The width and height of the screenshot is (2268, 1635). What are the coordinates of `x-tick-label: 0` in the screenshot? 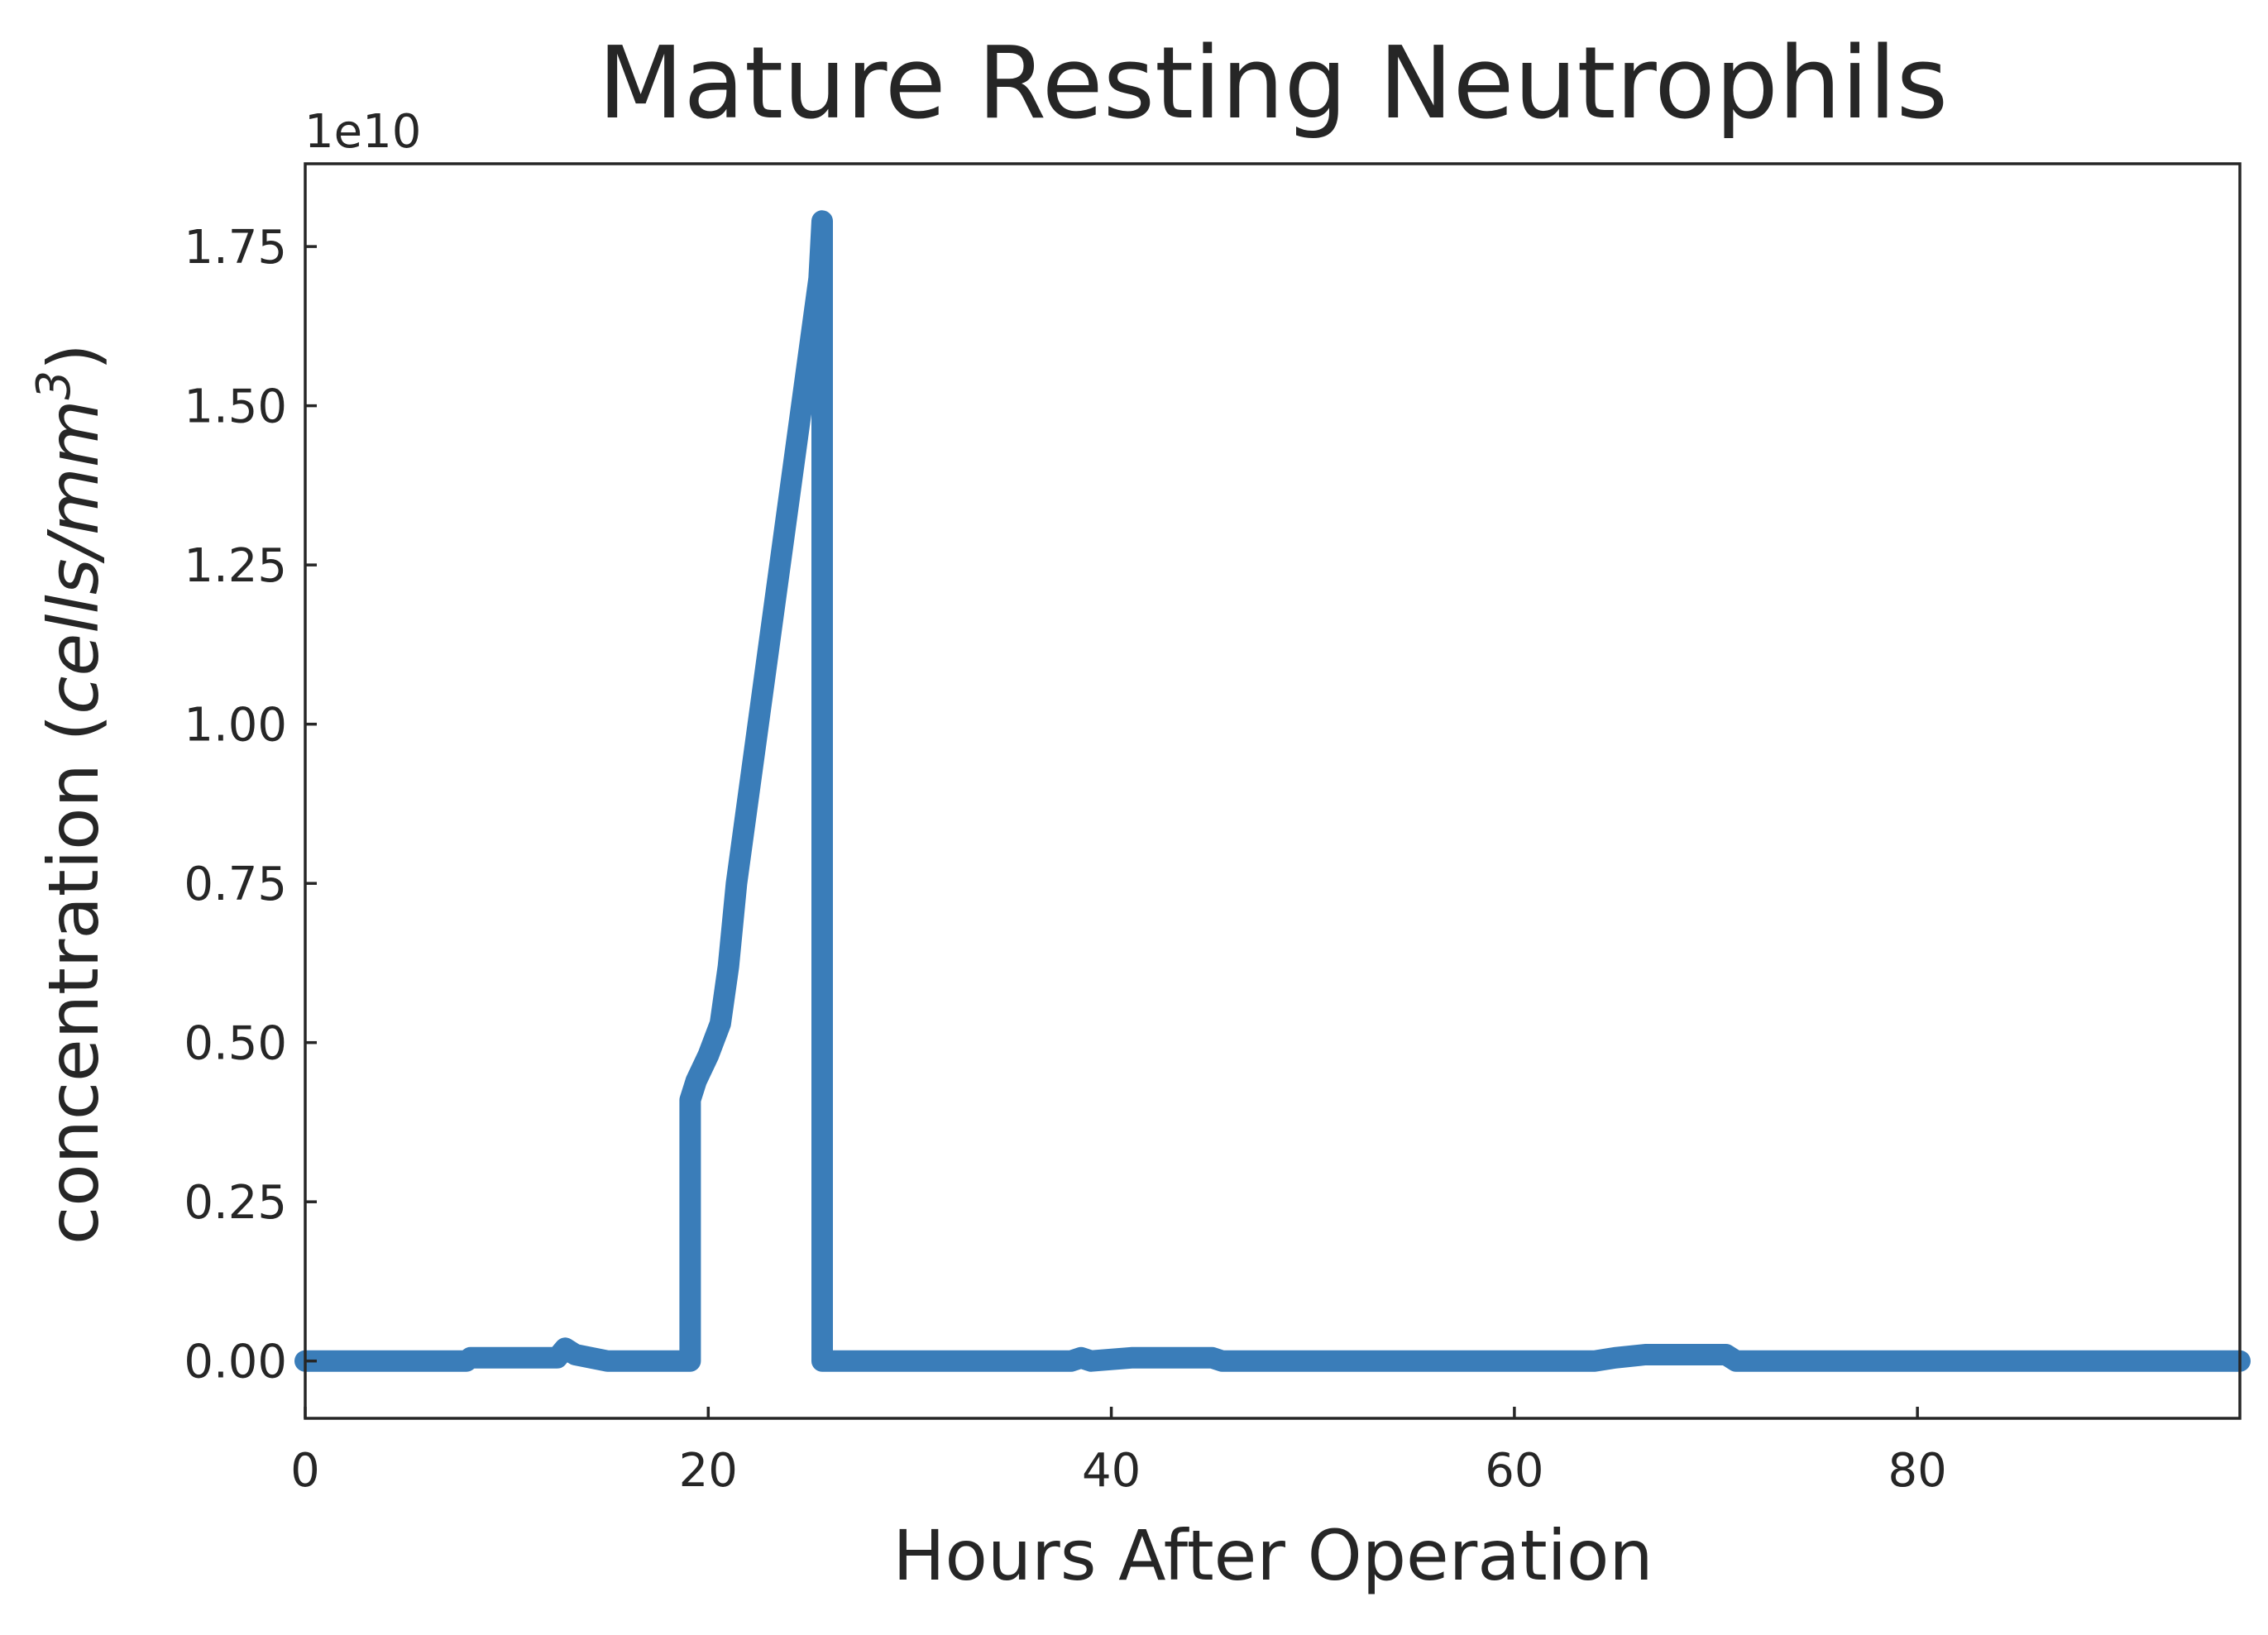 It's located at (305, 1471).